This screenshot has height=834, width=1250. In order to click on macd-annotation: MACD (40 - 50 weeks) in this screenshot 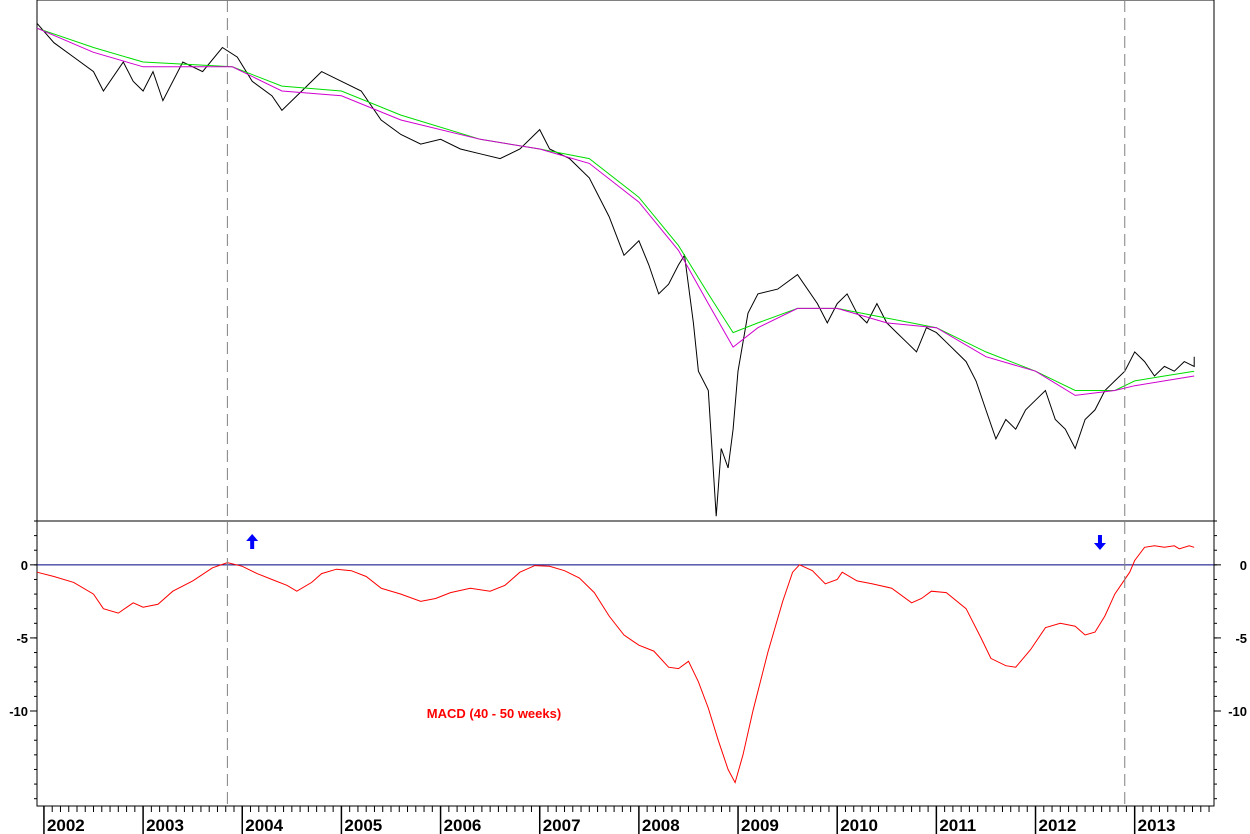, I will do `click(494, 713)`.